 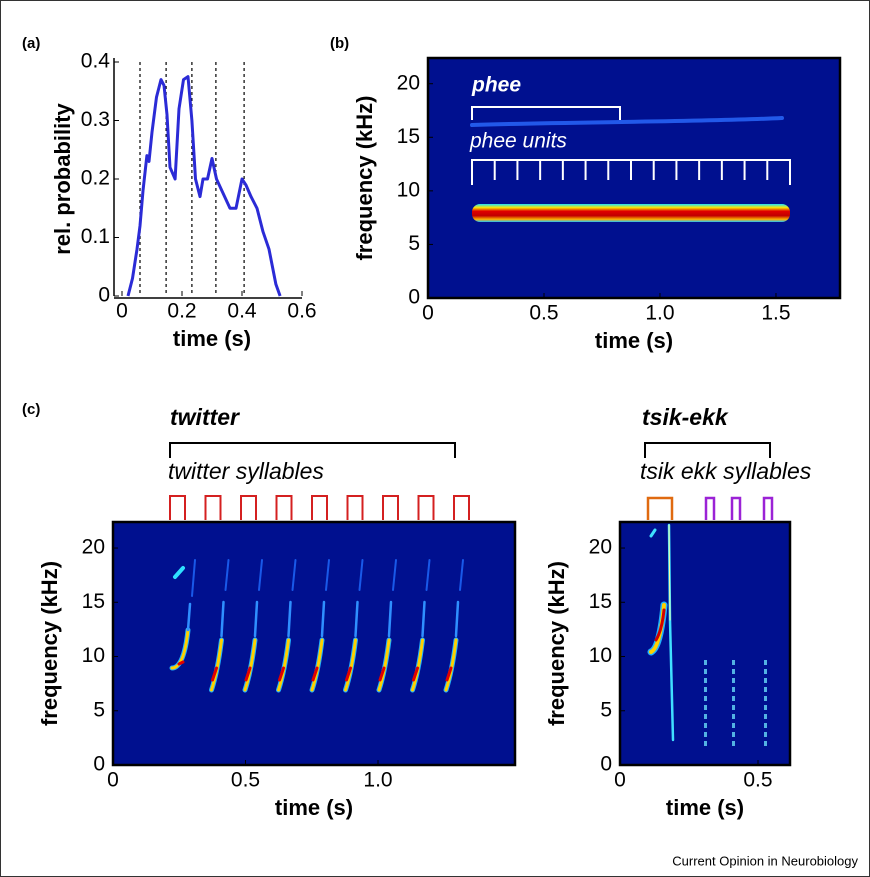 I want to click on panel-label: (a), so click(x=31, y=43).